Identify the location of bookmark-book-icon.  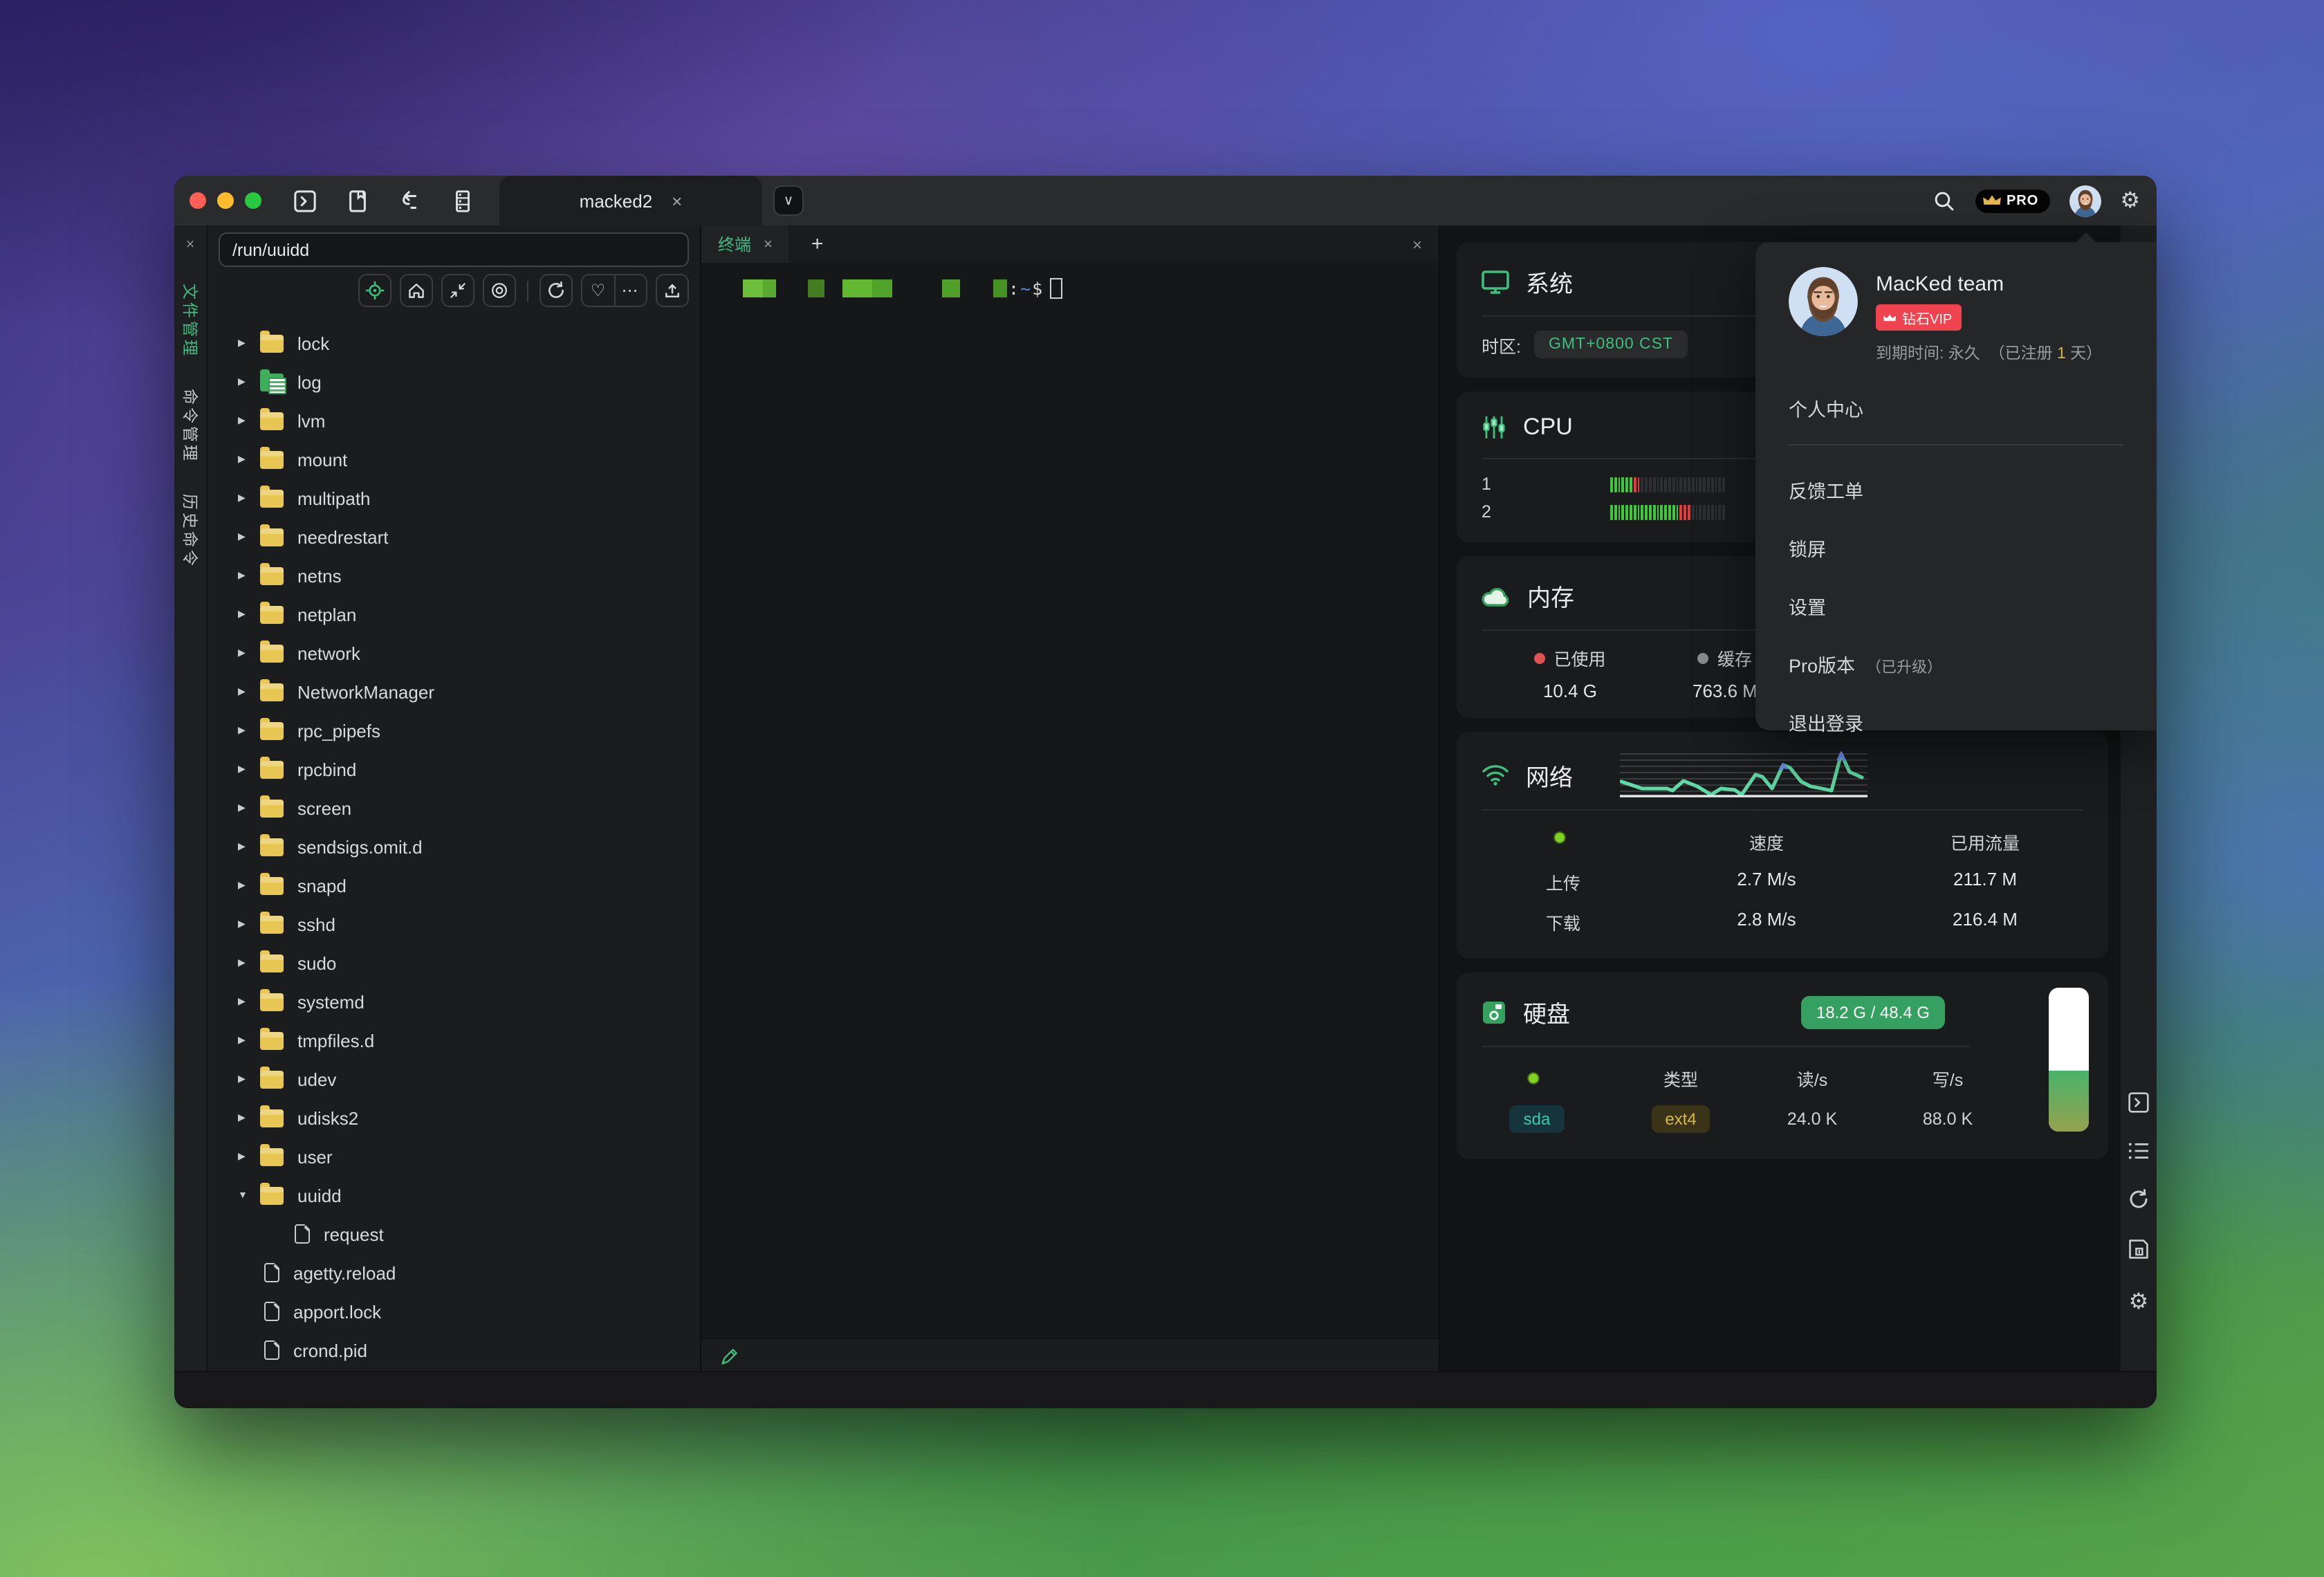
(357, 201).